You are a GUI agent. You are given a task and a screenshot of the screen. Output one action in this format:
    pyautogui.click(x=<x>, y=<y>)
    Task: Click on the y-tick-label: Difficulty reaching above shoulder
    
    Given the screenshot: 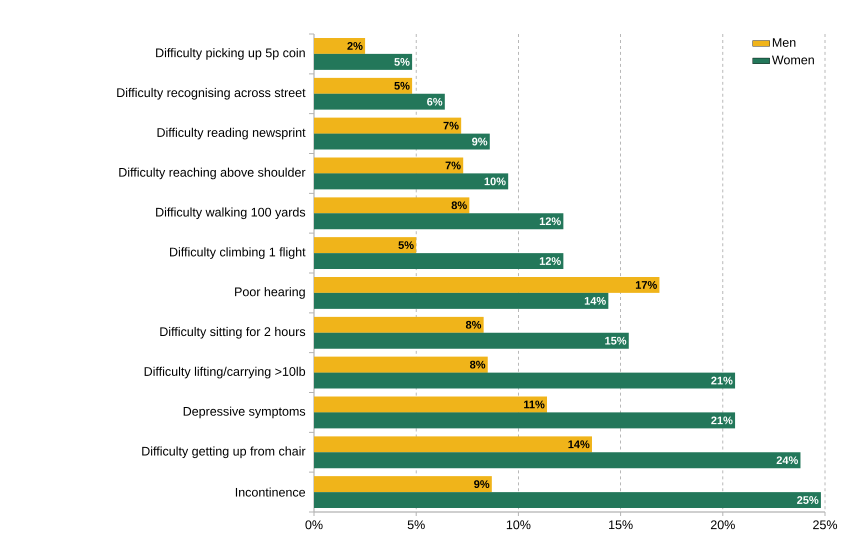 What is the action you would take?
    pyautogui.click(x=212, y=174)
    